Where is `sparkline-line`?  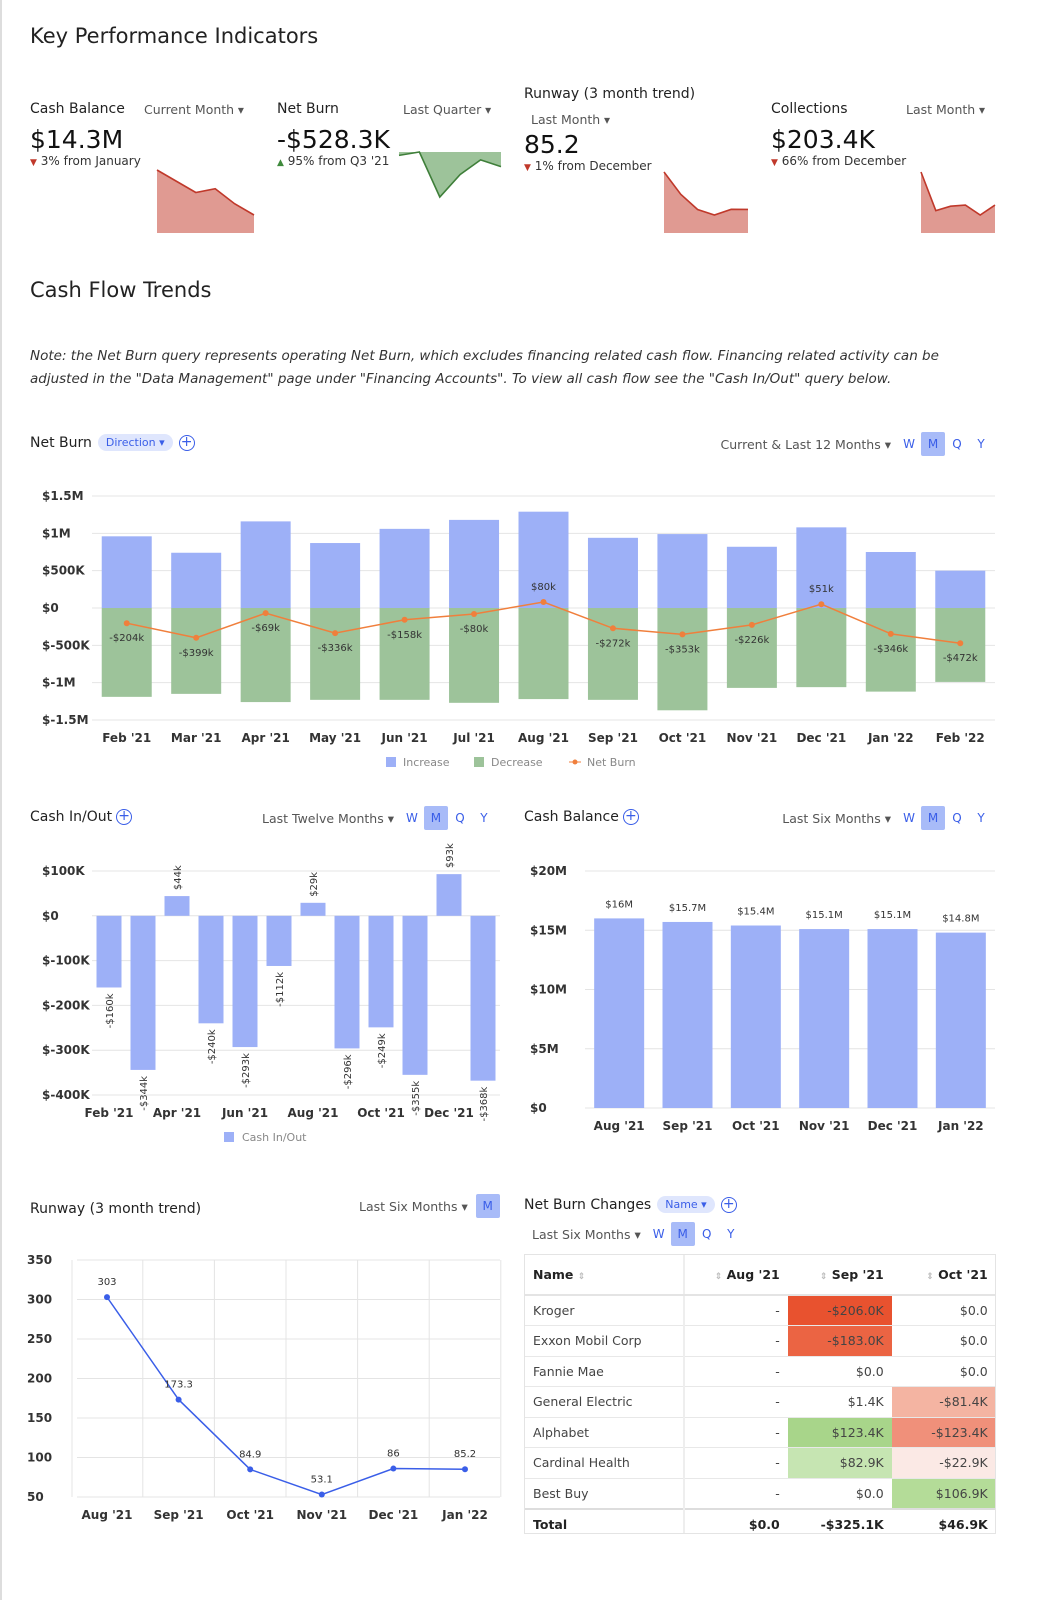 sparkline-line is located at coordinates (205, 192).